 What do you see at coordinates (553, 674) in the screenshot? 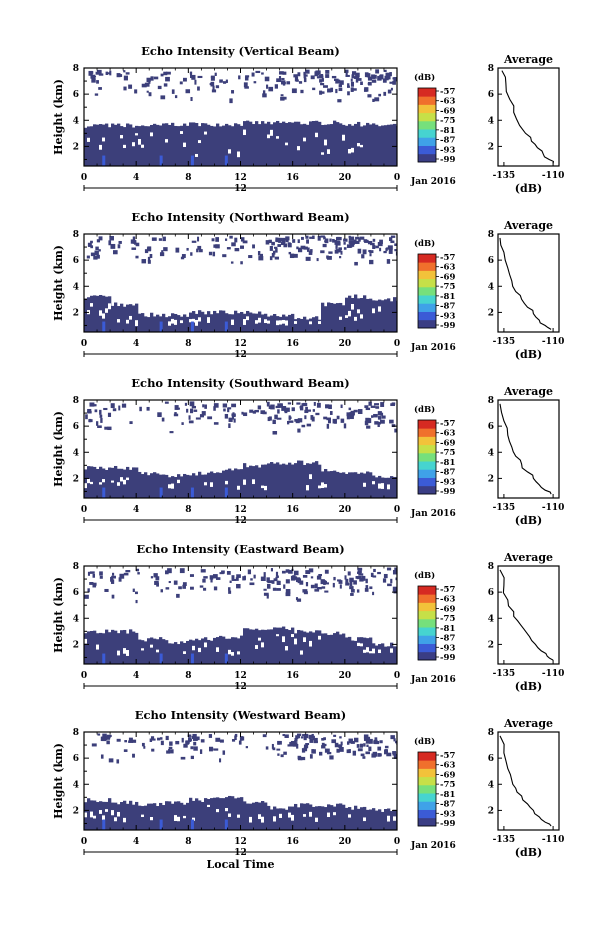
I see `average-x-tick-label: -110` at bounding box center [553, 674].